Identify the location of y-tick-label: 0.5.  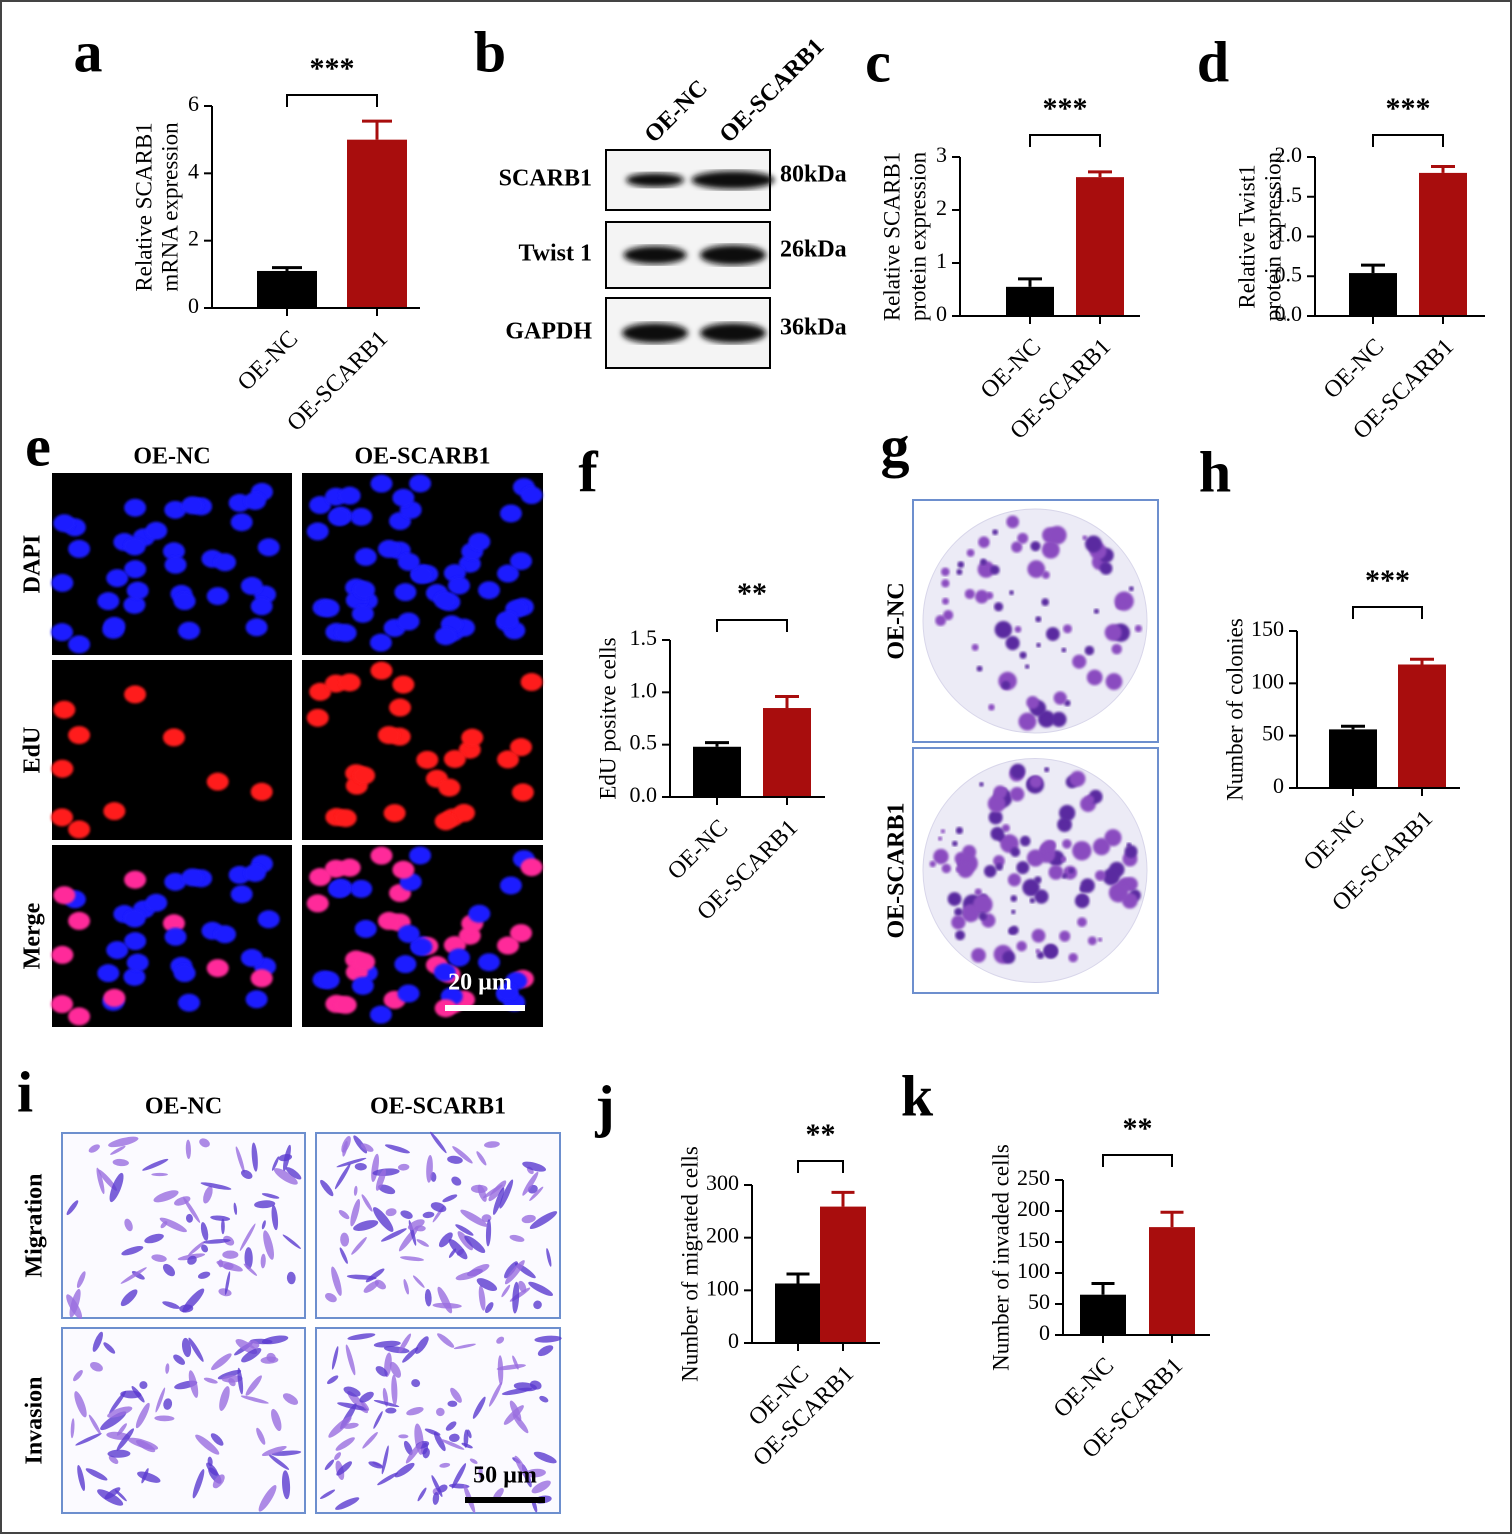
(644, 742).